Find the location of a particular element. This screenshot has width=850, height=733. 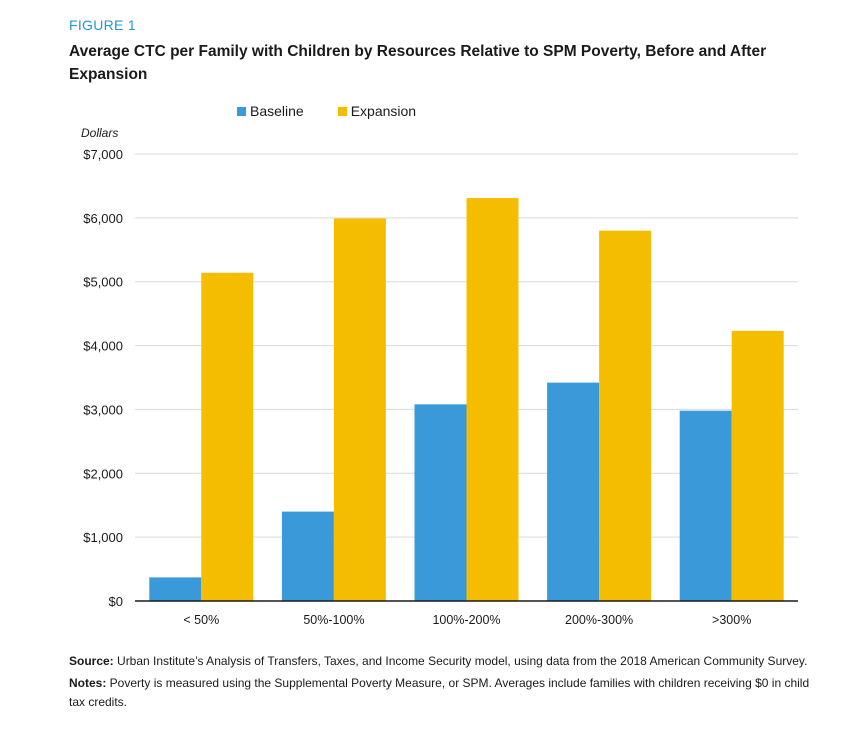

source-label: Source: is located at coordinates (91, 661).